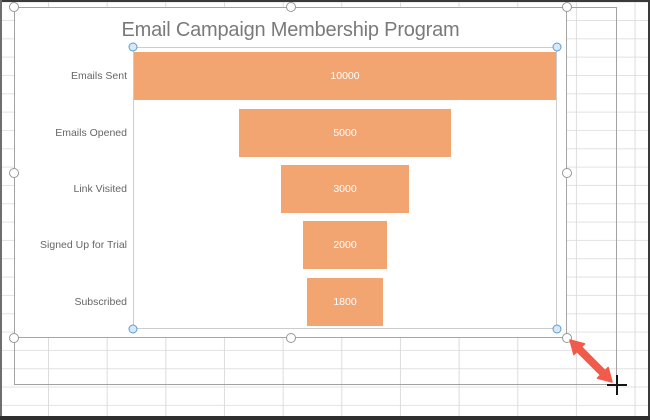  What do you see at coordinates (14, 172) in the screenshot?
I see `chart-handle-mid-left` at bounding box center [14, 172].